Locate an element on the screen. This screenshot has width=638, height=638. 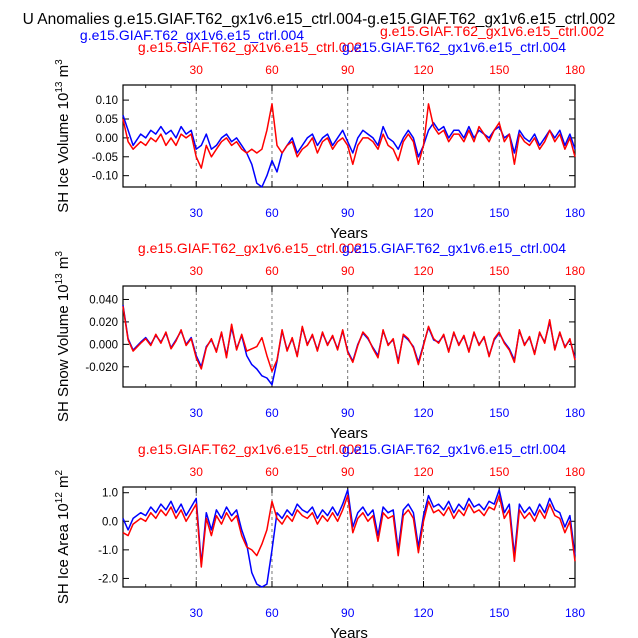
series-line-blue is located at coordinates (349, 345).